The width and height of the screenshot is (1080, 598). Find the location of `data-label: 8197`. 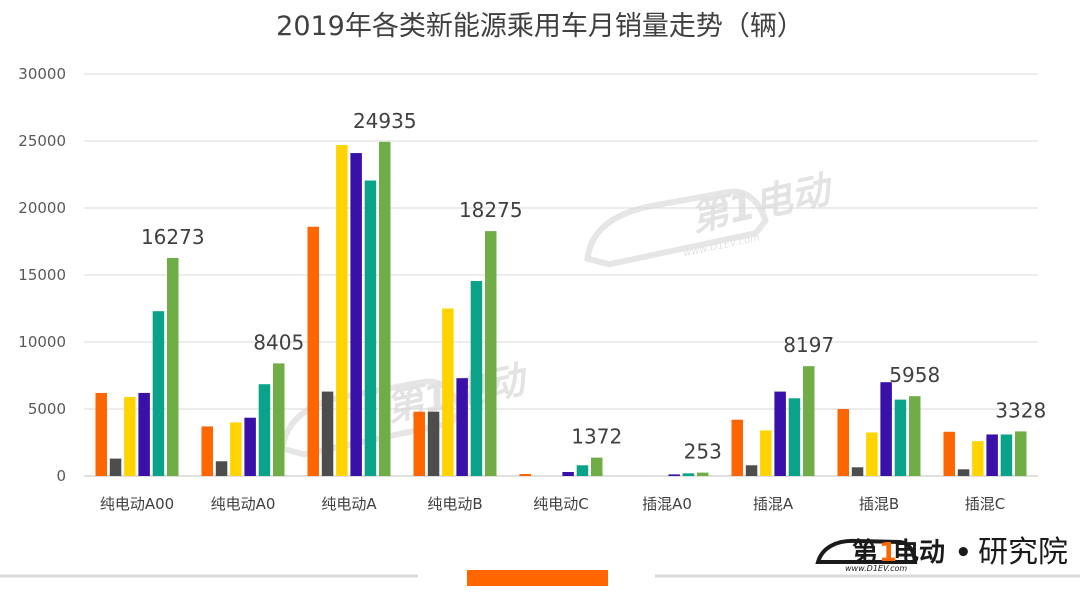

data-label: 8197 is located at coordinates (808, 345).